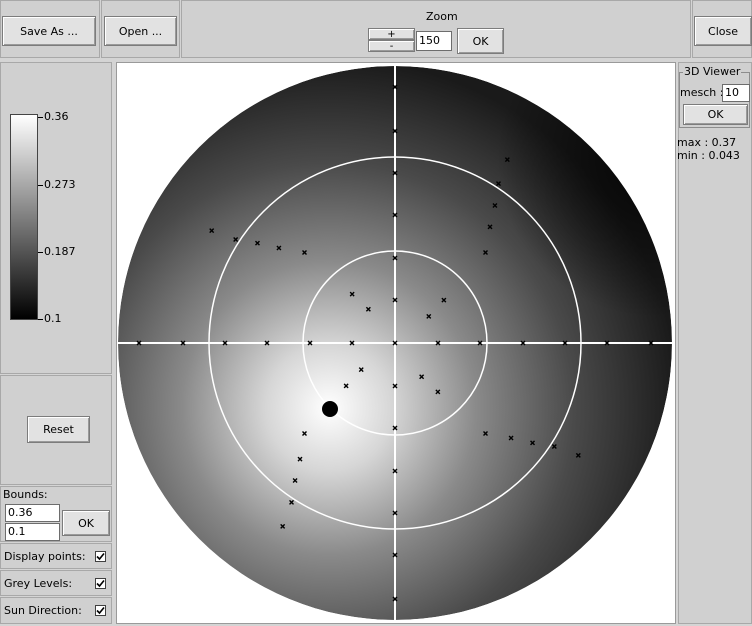 The image size is (752, 626). Describe the element at coordinates (53, 318) in the screenshot. I see `colorbar-tick-label: 0.1` at that location.